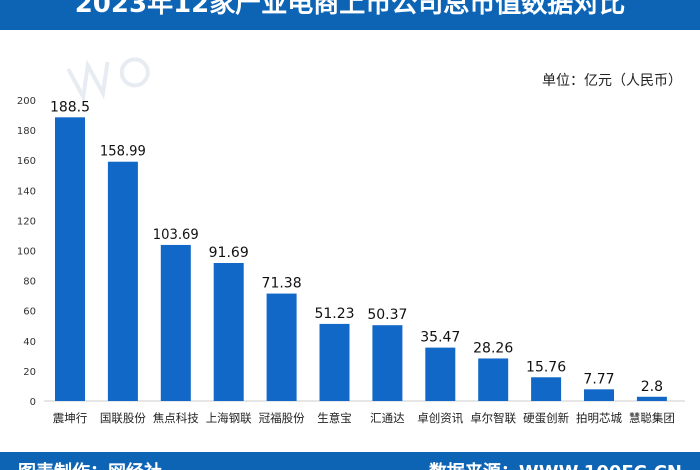 This screenshot has height=470, width=700. What do you see at coordinates (29, 312) in the screenshot?
I see `y-tick-label: 60` at bounding box center [29, 312].